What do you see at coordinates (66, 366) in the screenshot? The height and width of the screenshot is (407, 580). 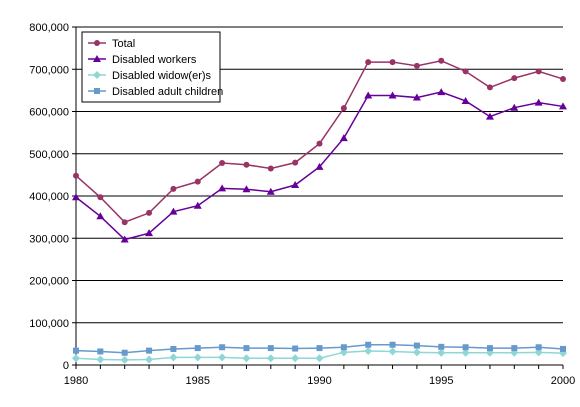 I see `y-tick-label: 0` at bounding box center [66, 366].